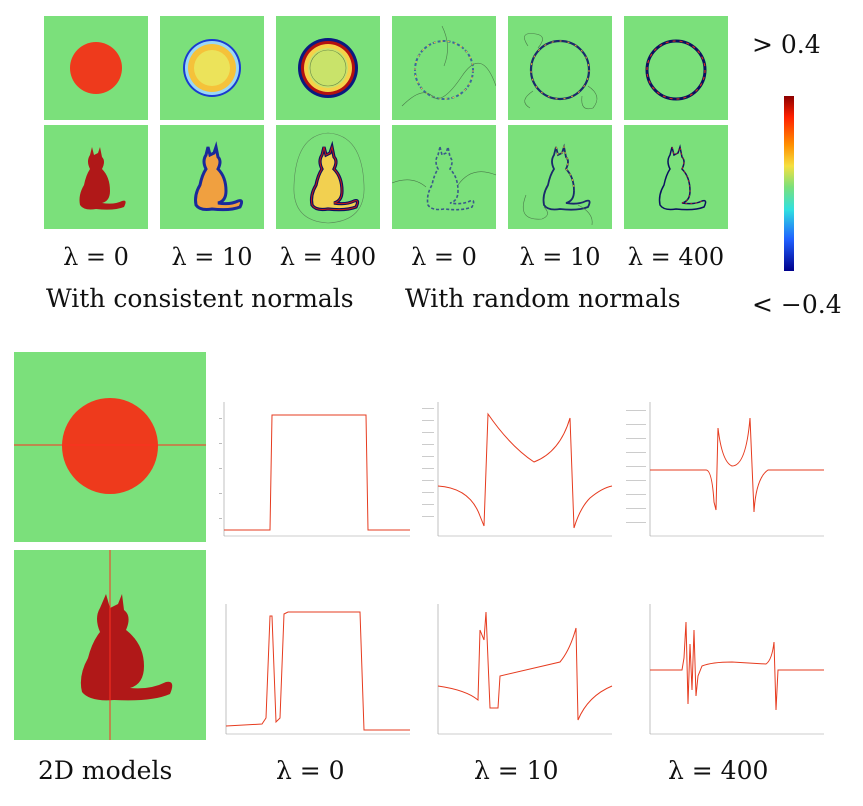 The image size is (863, 806). I want to click on group-label-random: With random normals, so click(543, 298).